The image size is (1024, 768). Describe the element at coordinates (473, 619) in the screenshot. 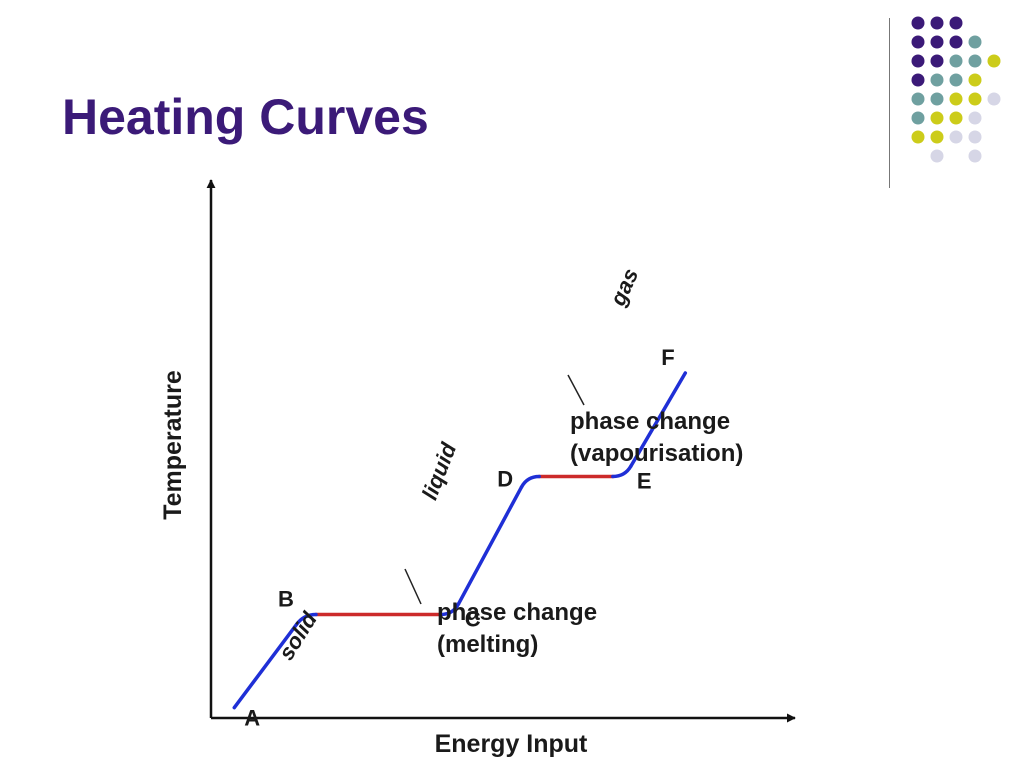

I see `point-label-C: C` at that location.